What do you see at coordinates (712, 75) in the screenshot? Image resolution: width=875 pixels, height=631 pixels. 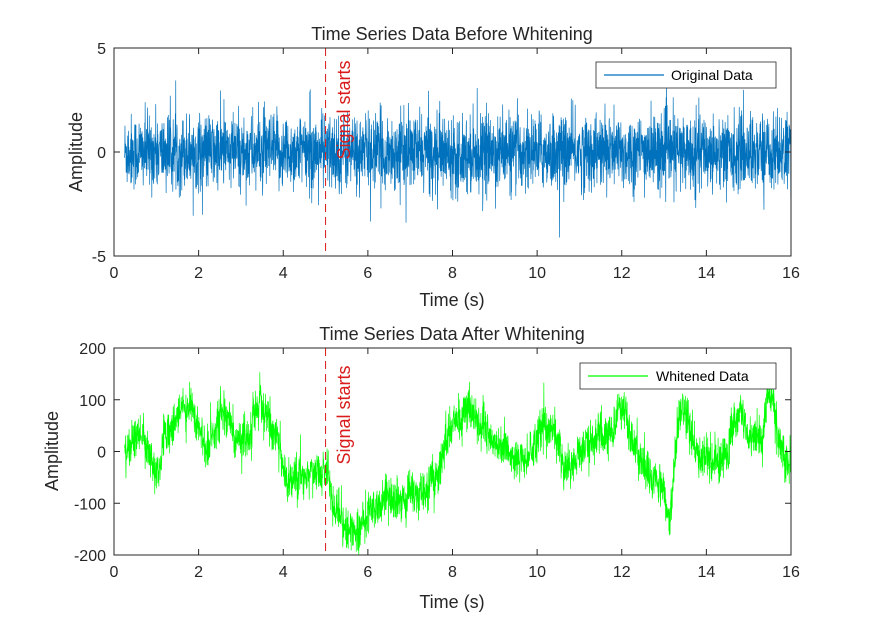 I see `legend-label-original: Original Data` at bounding box center [712, 75].